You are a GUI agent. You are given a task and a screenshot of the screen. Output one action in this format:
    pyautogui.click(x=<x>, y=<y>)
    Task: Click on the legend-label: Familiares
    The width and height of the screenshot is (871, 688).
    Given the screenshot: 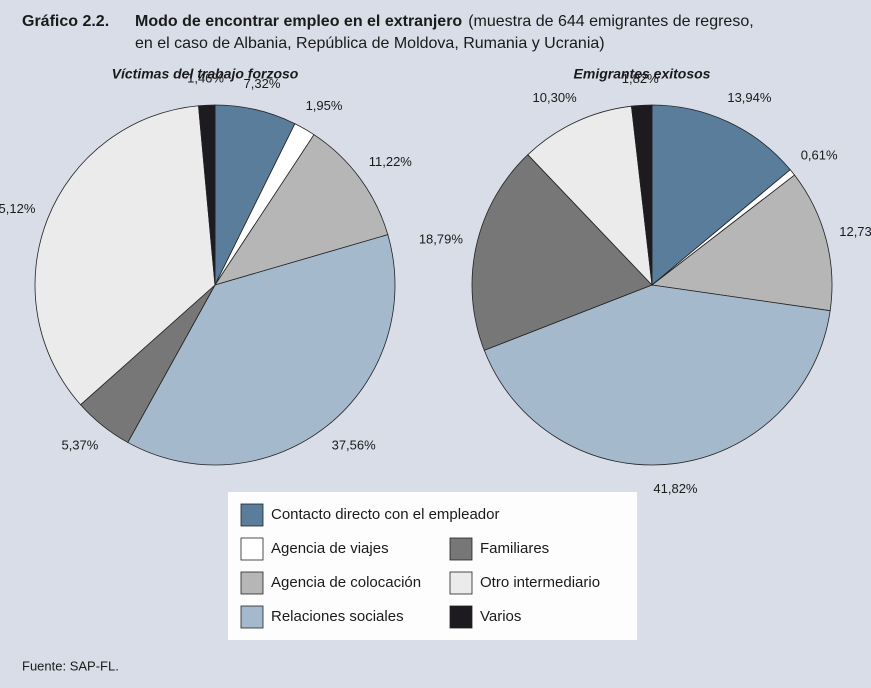 What is the action you would take?
    pyautogui.click(x=514, y=548)
    